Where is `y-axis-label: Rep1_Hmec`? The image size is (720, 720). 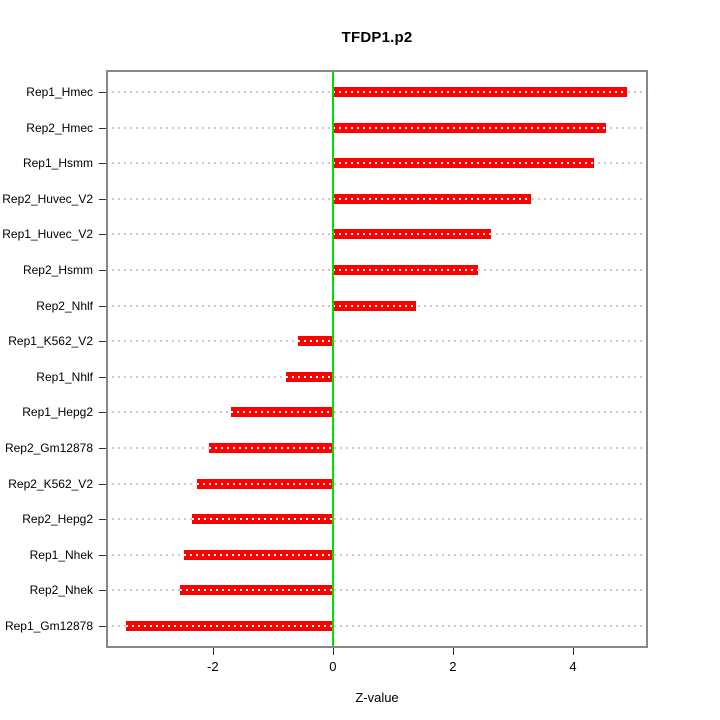
y-axis-label: Rep1_Hmec is located at coordinates (59, 92).